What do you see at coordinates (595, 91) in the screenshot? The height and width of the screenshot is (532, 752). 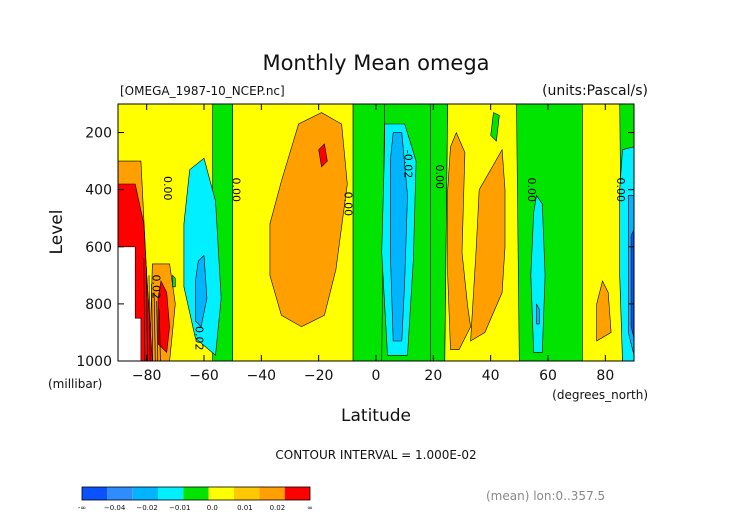 I see `units-label: (units:Pascal/s)` at bounding box center [595, 91].